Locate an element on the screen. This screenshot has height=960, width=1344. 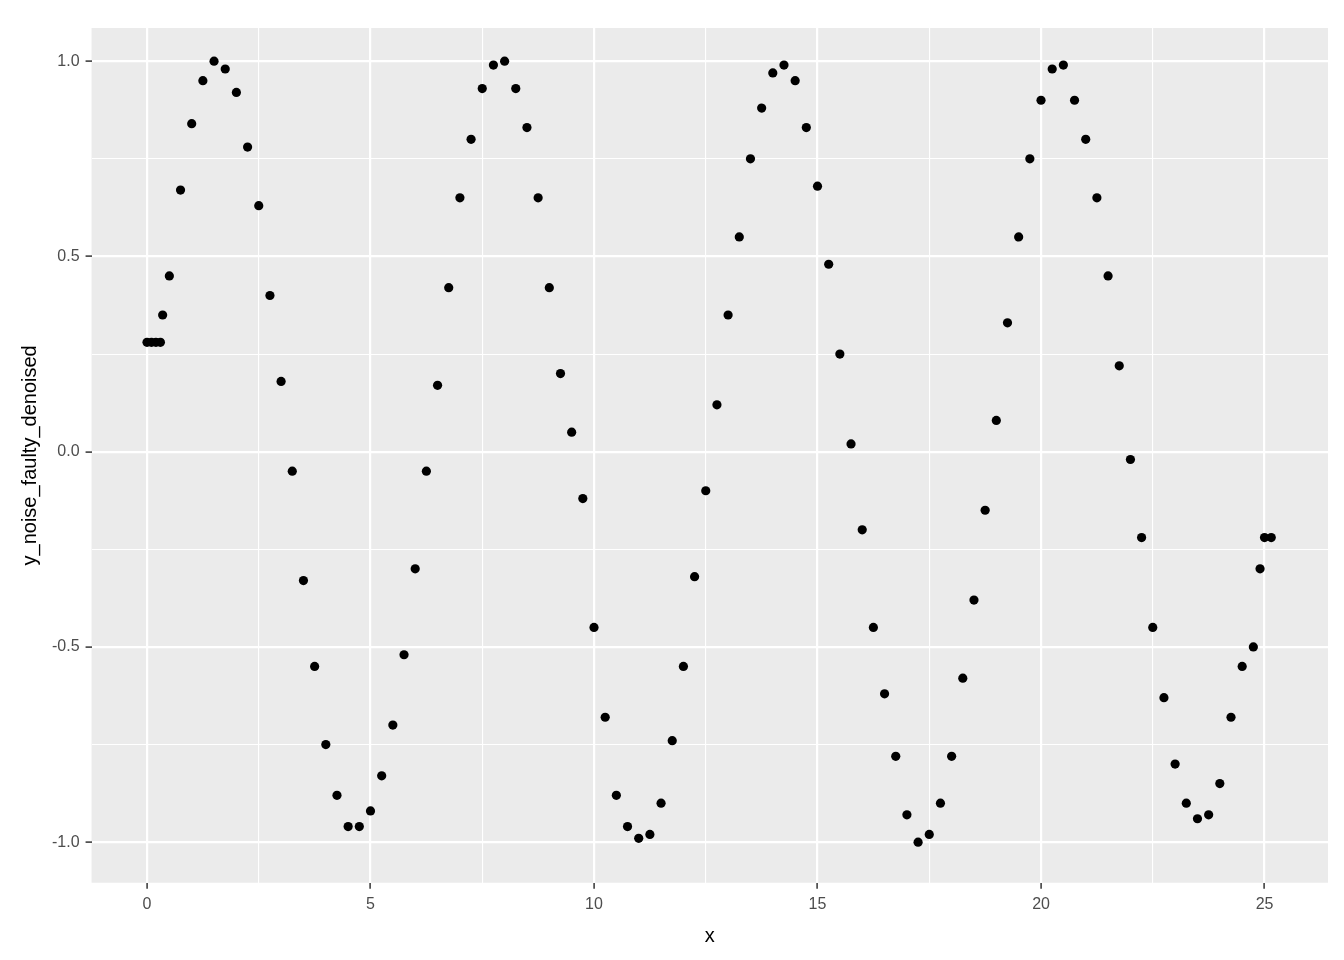
x-tick-label: 5 is located at coordinates (371, 903).